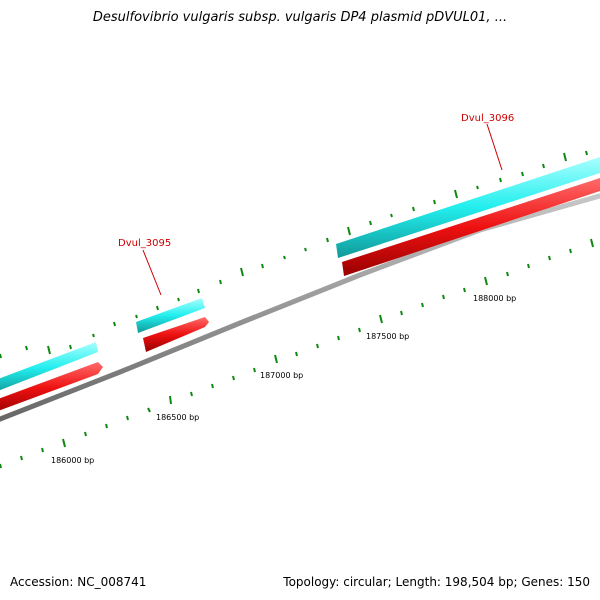 This screenshot has height=600, width=600. Describe the element at coordinates (387, 336) in the screenshot. I see `ruler-label: 187500 bp` at that location.